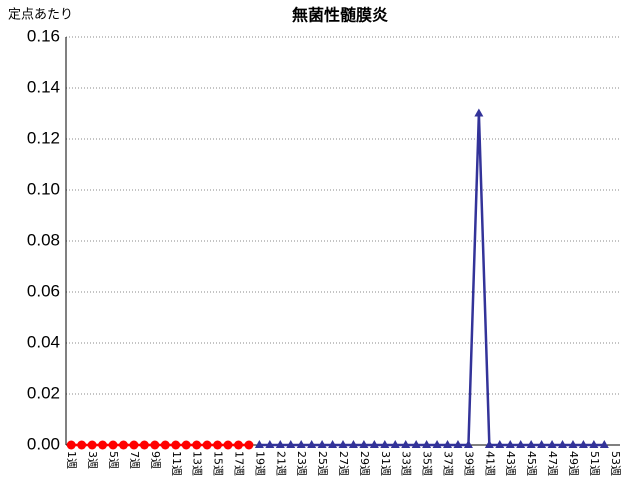 Image resolution: width=623 pixels, height=486 pixels. I want to click on y-tick-label: 0.02, so click(43, 392).